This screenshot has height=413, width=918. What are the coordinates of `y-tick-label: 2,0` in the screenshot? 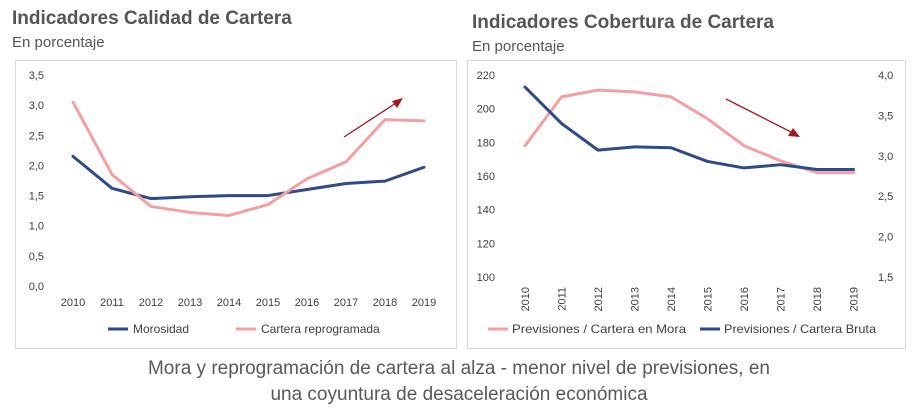 It's located at (36, 166).